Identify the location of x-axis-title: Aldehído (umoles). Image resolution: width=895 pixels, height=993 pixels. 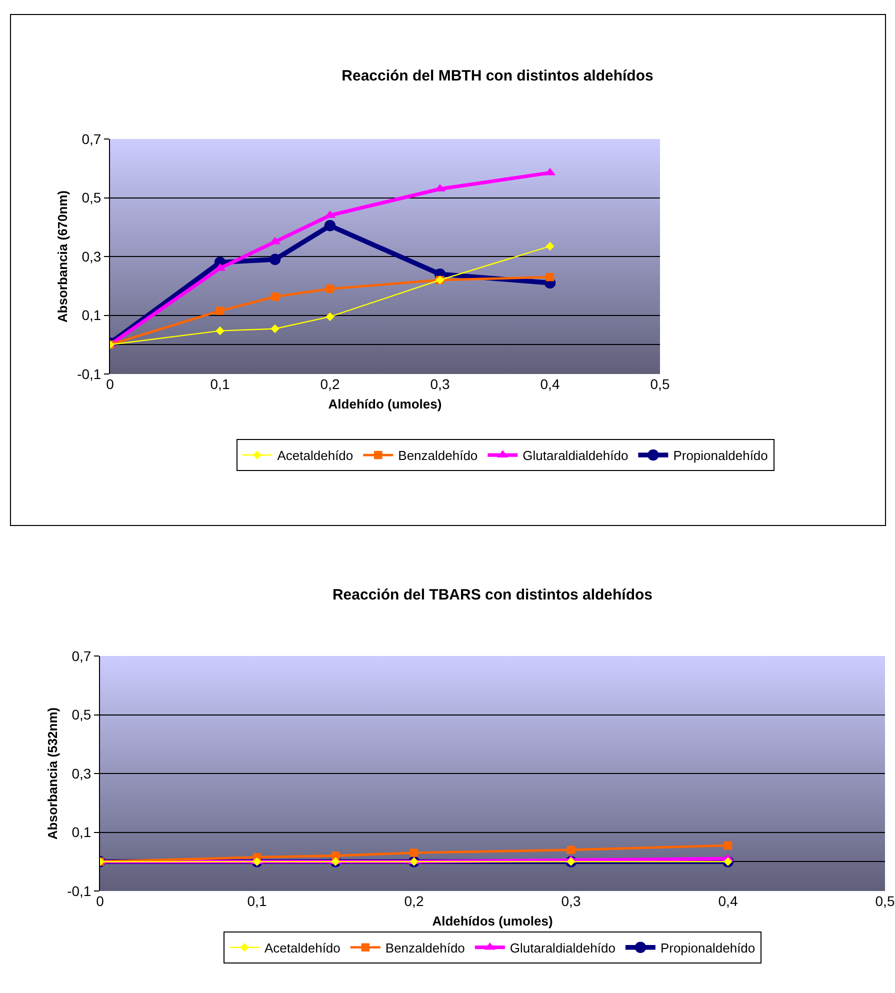
(385, 404).